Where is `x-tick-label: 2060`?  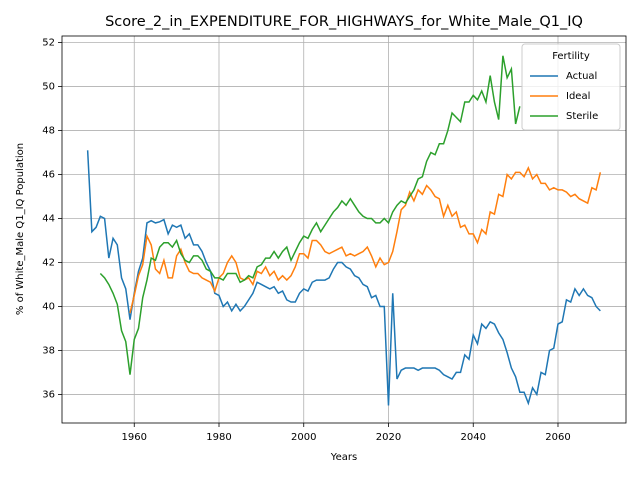 x-tick-label: 2060 is located at coordinates (557, 437).